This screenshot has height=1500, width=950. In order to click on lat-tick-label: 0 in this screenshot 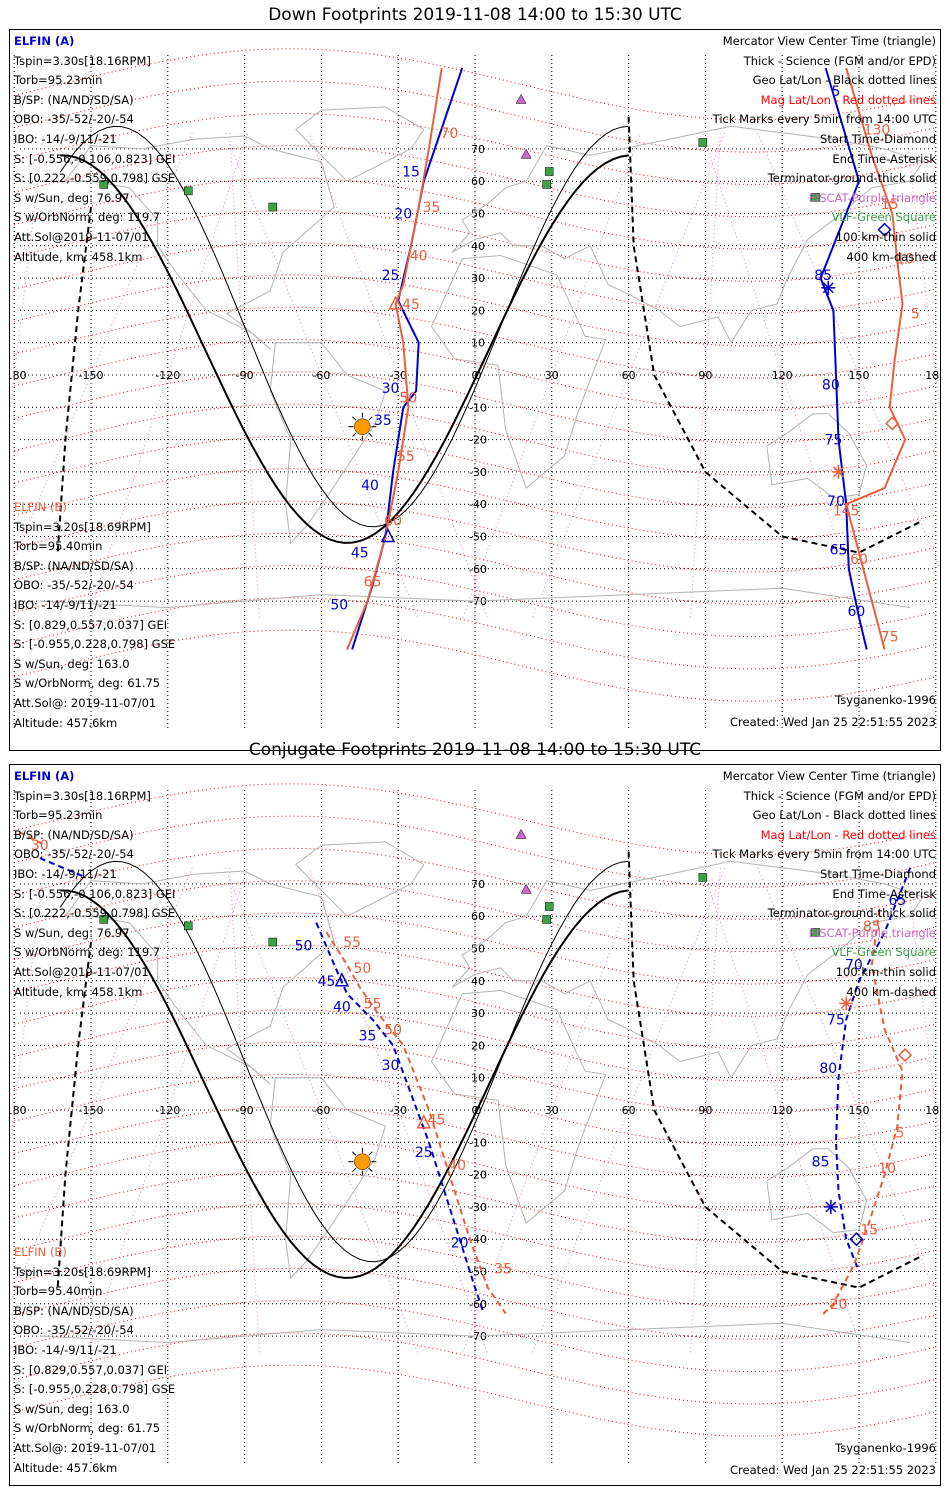, I will do `click(478, 1110)`.